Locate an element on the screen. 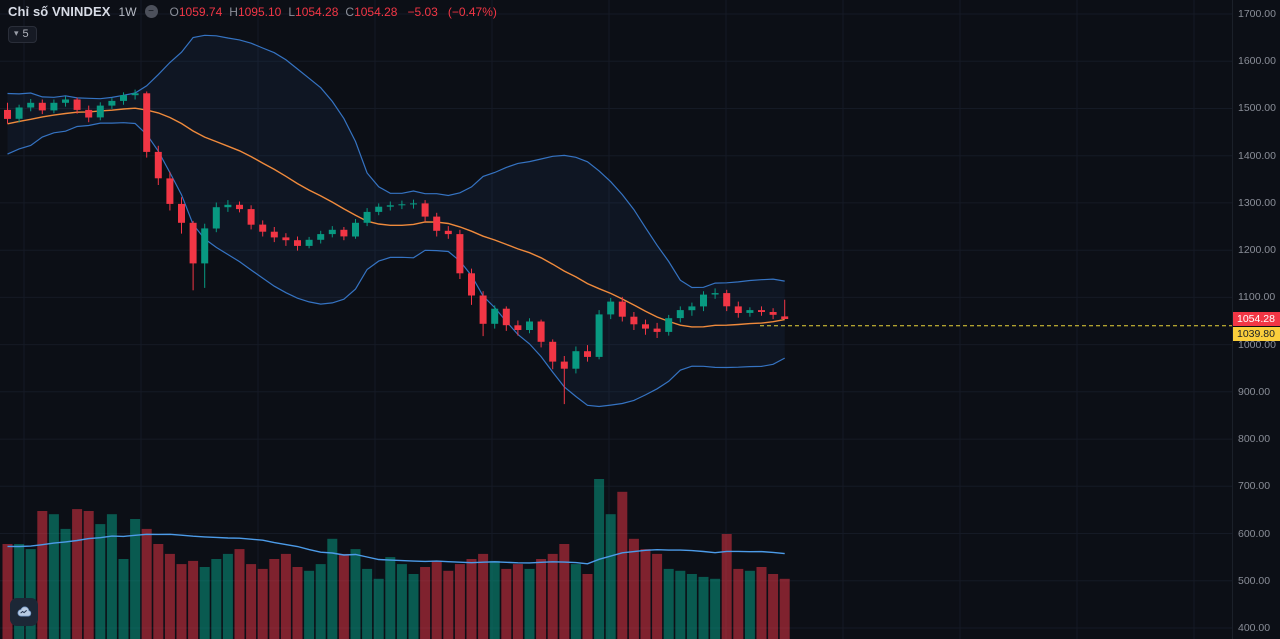  price-tick-label: 1300.00 is located at coordinates (1257, 203).